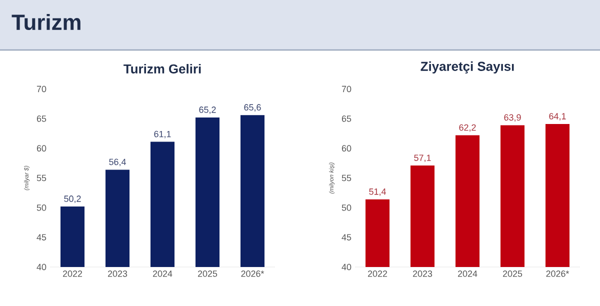  What do you see at coordinates (377, 192) in the screenshot?
I see `data-label: 51,4` at bounding box center [377, 192].